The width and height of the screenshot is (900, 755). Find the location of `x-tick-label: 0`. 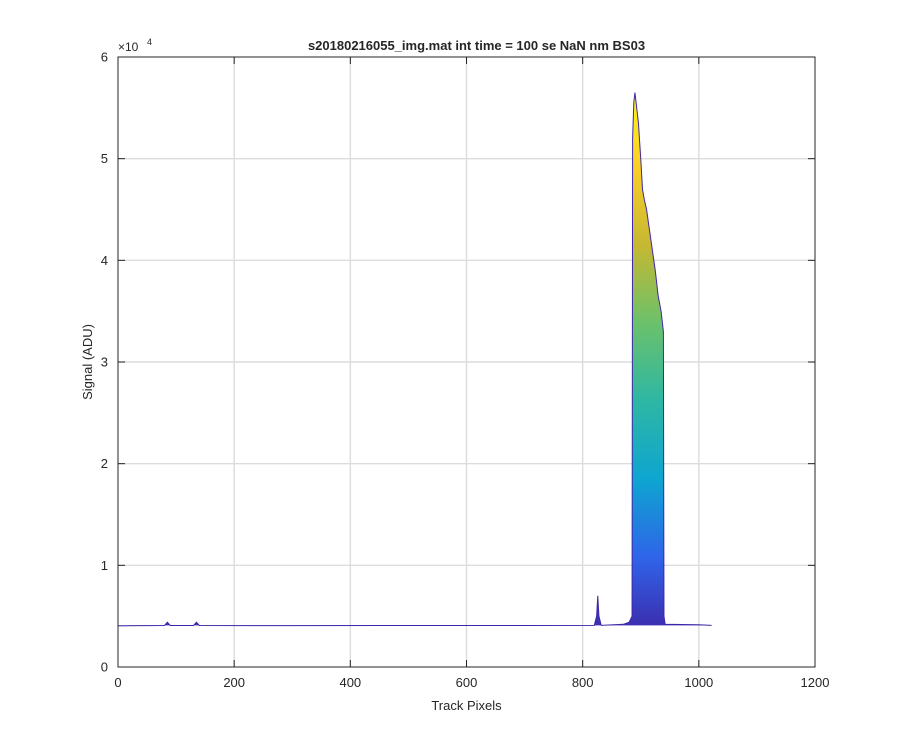

x-tick-label: 0 is located at coordinates (117, 682).